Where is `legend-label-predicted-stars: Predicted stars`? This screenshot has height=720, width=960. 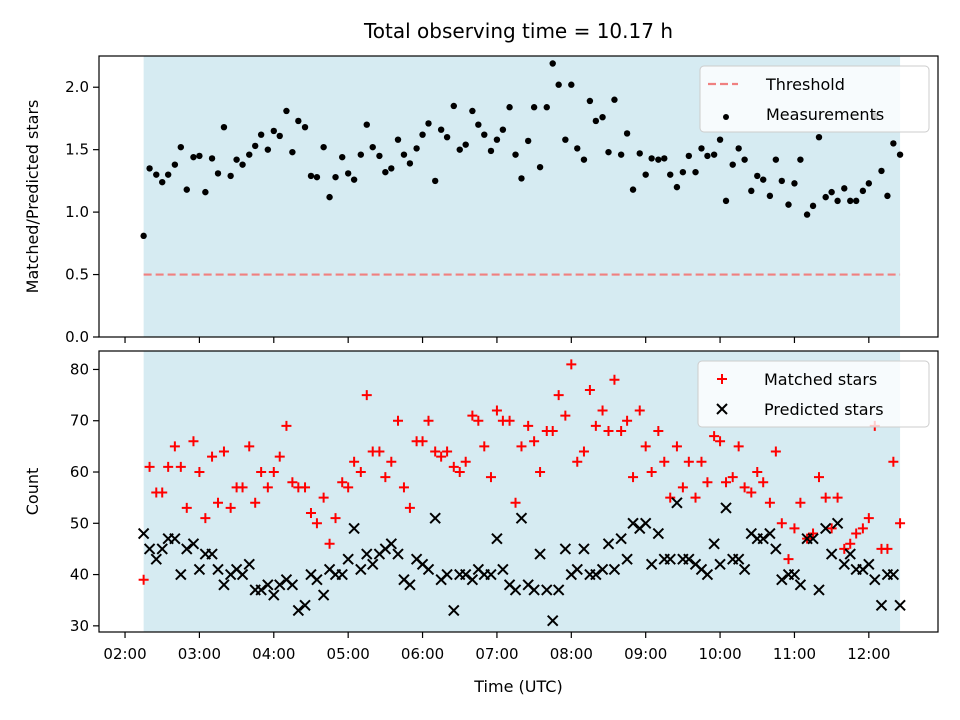
legend-label-predicted-stars: Predicted stars is located at coordinates (824, 409).